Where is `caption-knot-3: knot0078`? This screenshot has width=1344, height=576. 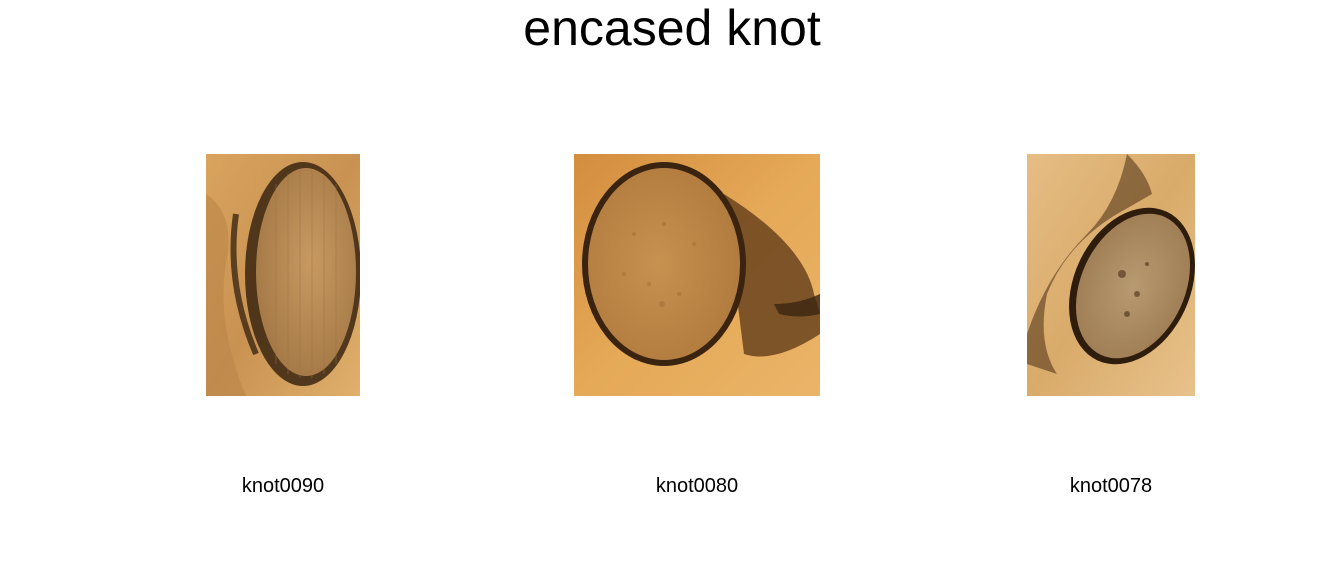 caption-knot-3: knot0078 is located at coordinates (1111, 486).